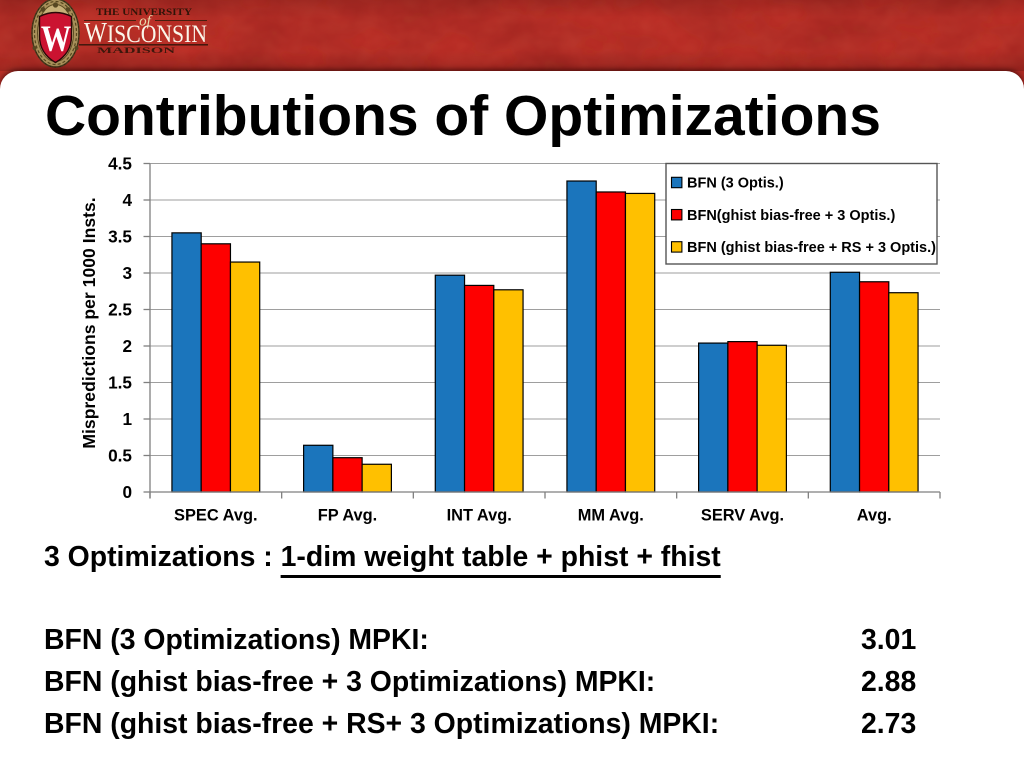  I want to click on svg-text: INT Avg., so click(479, 516).